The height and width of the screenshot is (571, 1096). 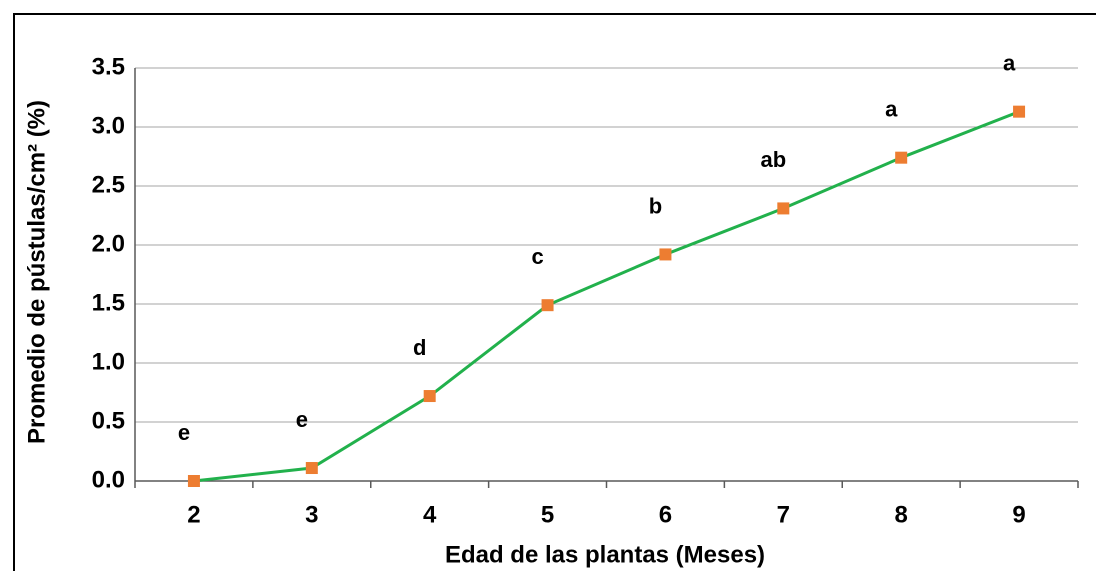 I want to click on y-tick-label: 1.5, so click(x=108, y=302).